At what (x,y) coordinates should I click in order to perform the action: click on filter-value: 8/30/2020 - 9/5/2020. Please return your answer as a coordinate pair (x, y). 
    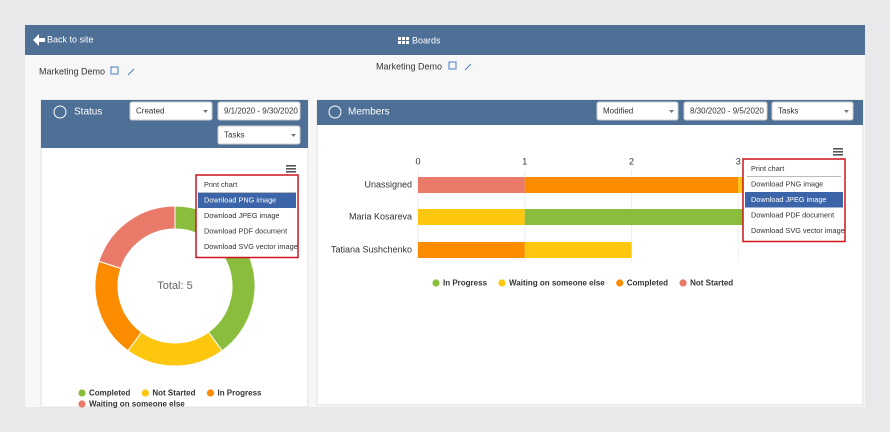
    Looking at the image, I should click on (727, 111).